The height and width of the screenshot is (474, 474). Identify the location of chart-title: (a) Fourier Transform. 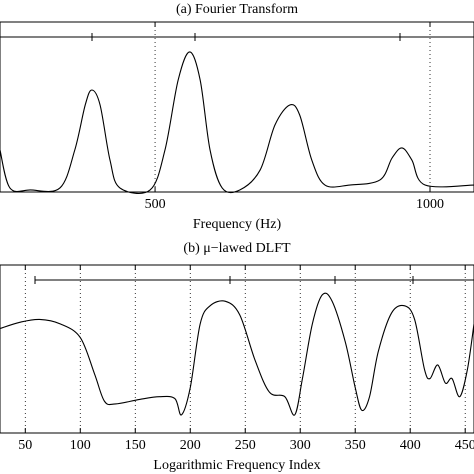
(237, 9).